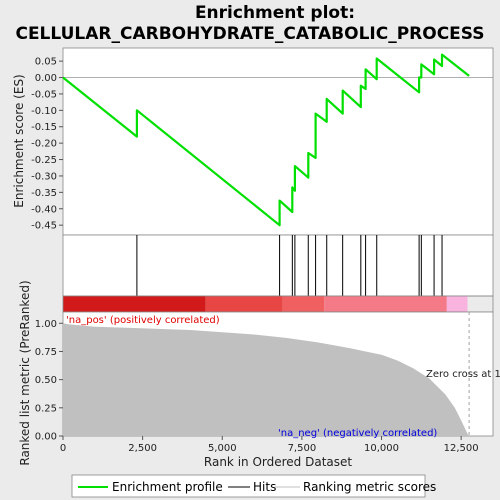 The height and width of the screenshot is (500, 500). Describe the element at coordinates (63, 448) in the screenshot. I see `x-tick-label: 0` at that location.